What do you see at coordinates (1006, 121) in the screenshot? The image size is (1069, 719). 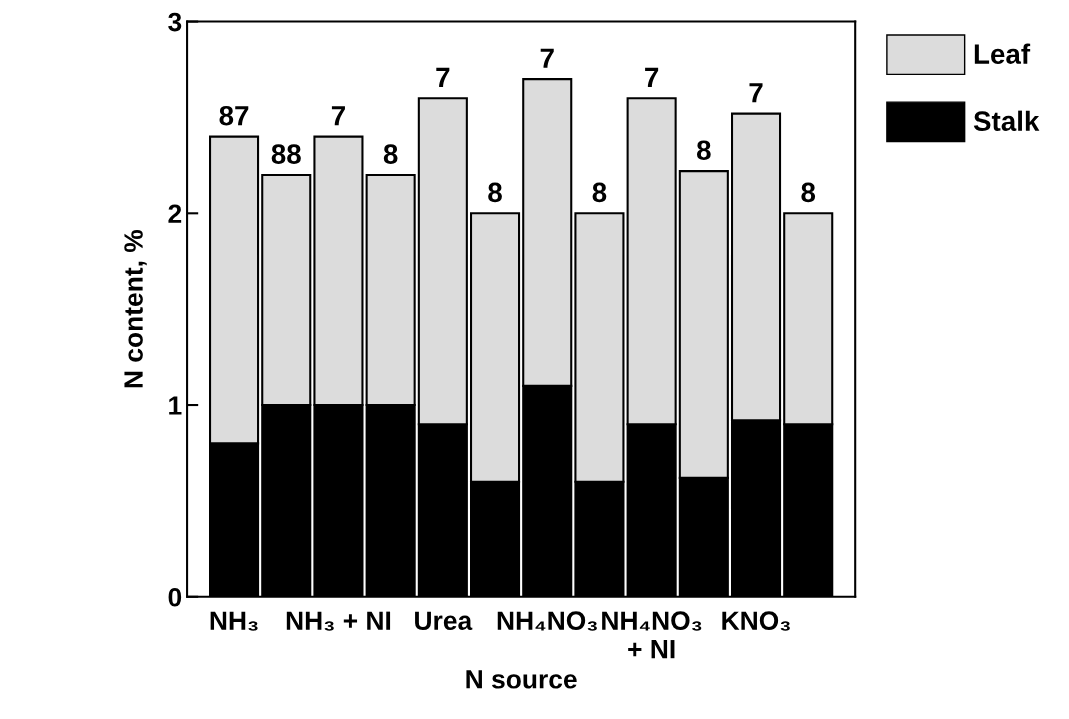 I see `legend-label: Stalk` at bounding box center [1006, 121].